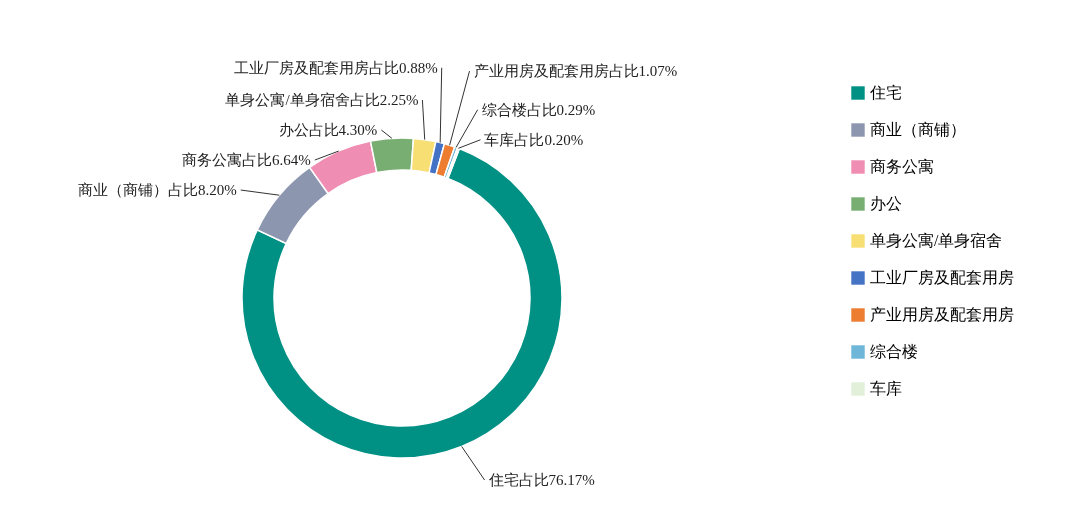 This screenshot has width=1080, height=509. What do you see at coordinates (894, 351) in the screenshot?
I see `legend-label: 综合楼` at bounding box center [894, 351].